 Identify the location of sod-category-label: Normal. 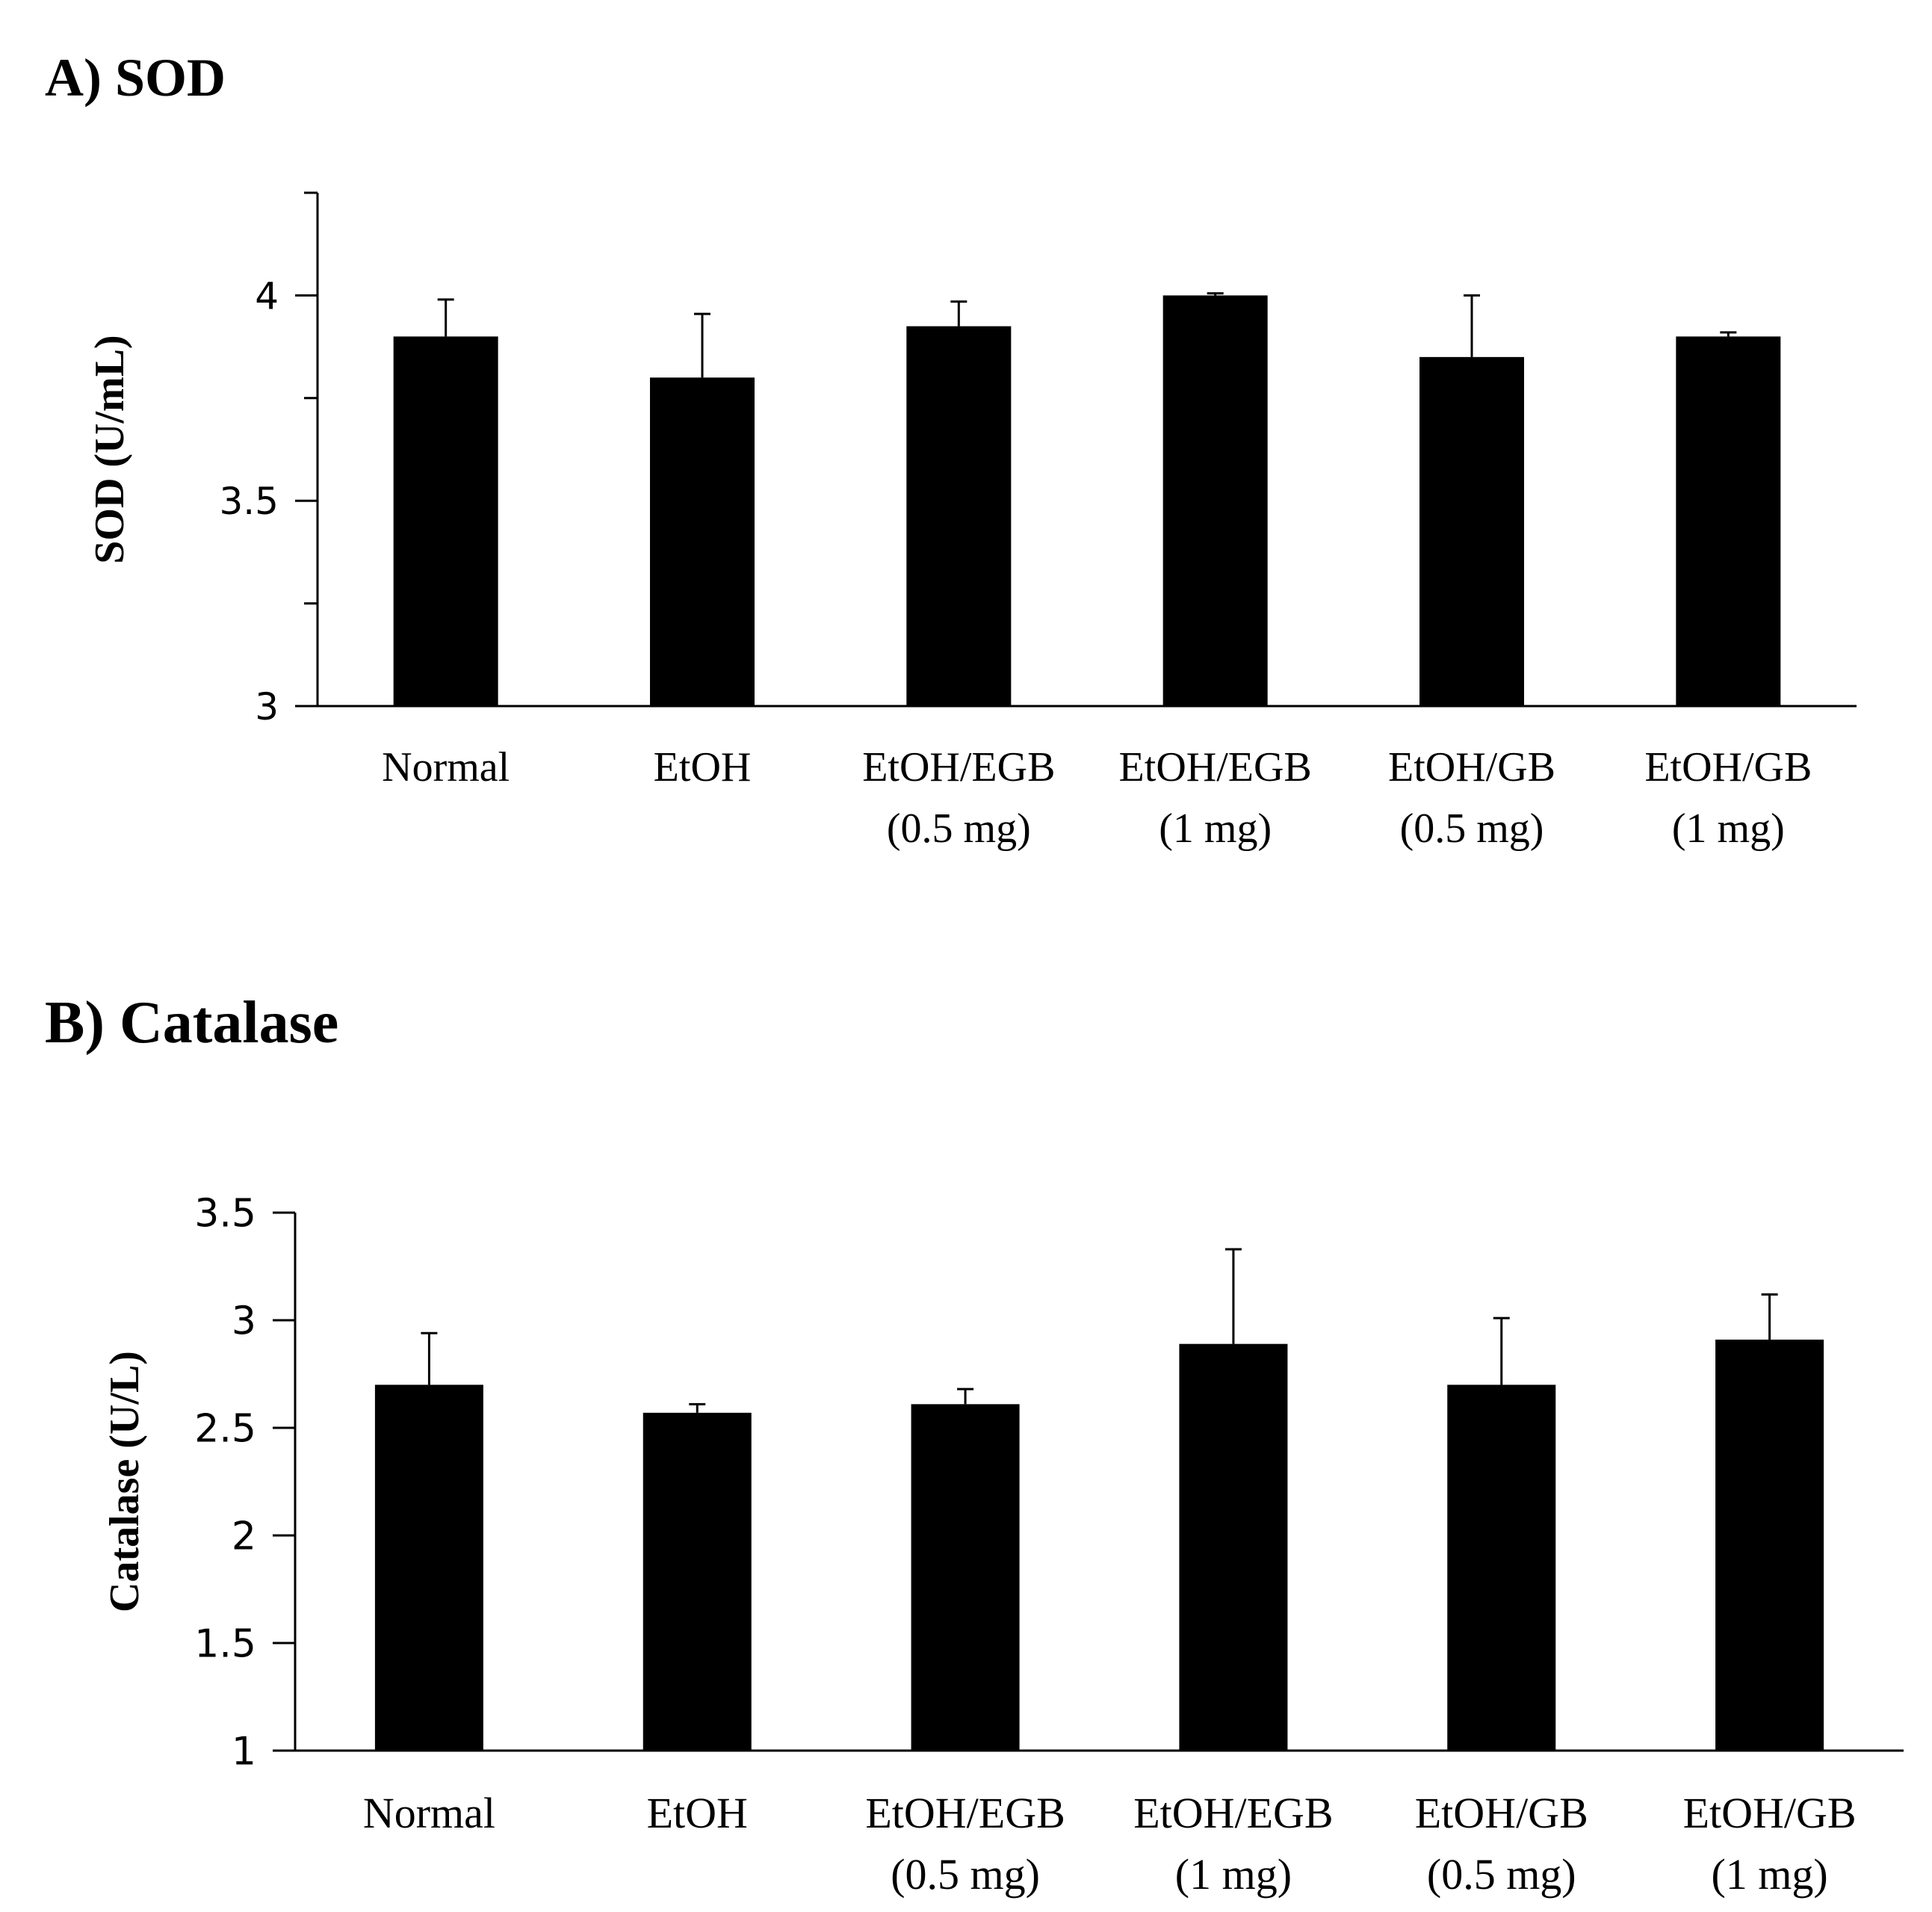
(446, 767).